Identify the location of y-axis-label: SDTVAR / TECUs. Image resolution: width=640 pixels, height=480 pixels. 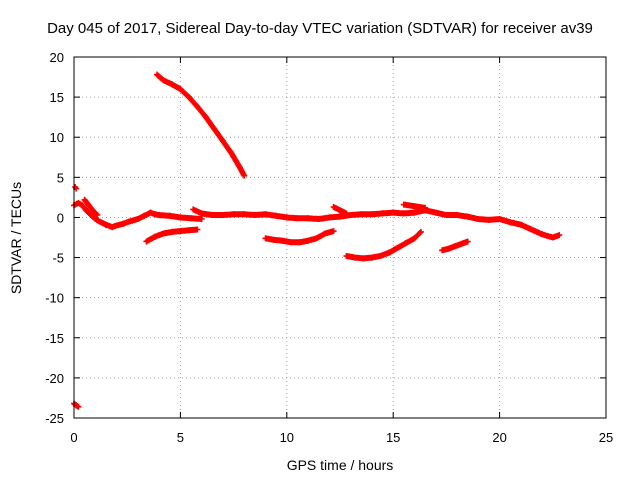
(16, 238).